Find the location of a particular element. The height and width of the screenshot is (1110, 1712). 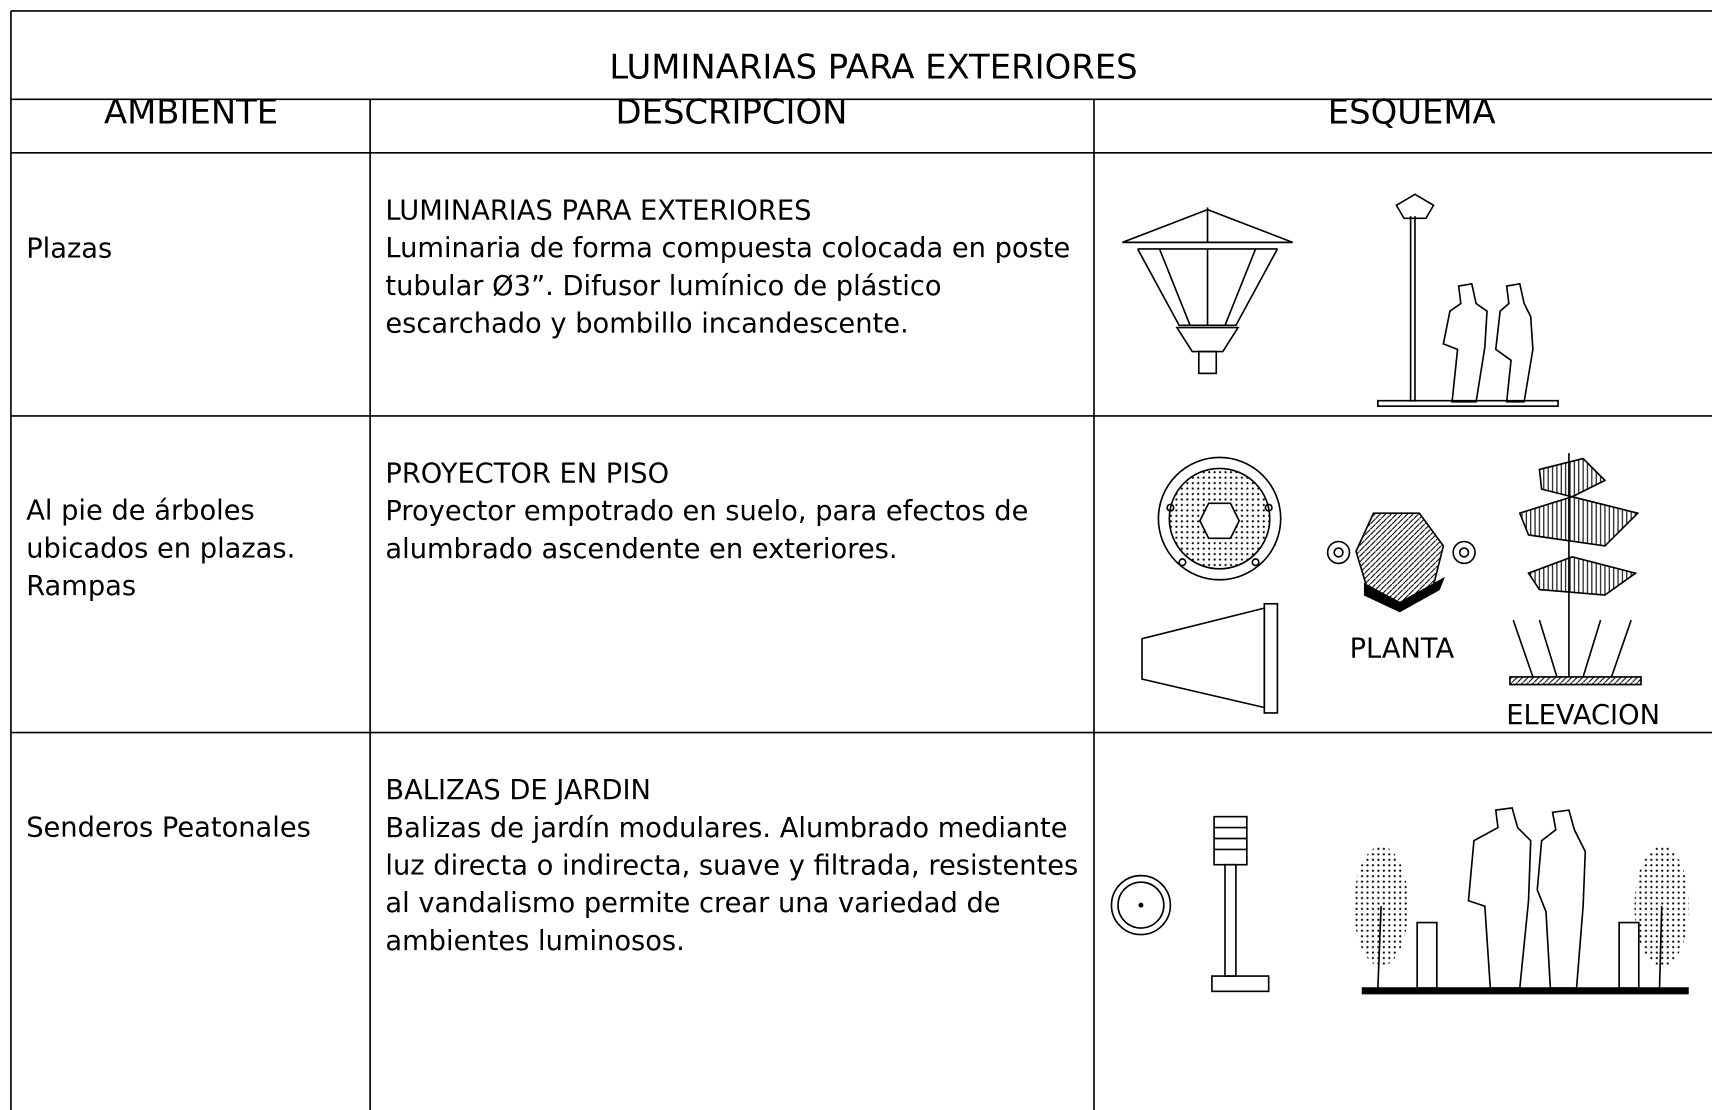

column-header: AMBIENTE is located at coordinates (191, 111).